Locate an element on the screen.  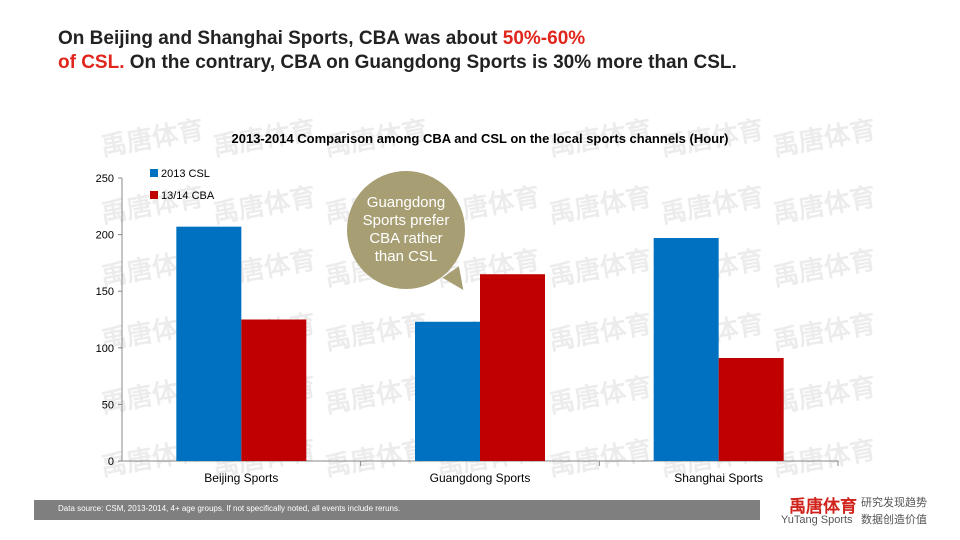
headline-highlight1: 50%-60% is located at coordinates (544, 38).